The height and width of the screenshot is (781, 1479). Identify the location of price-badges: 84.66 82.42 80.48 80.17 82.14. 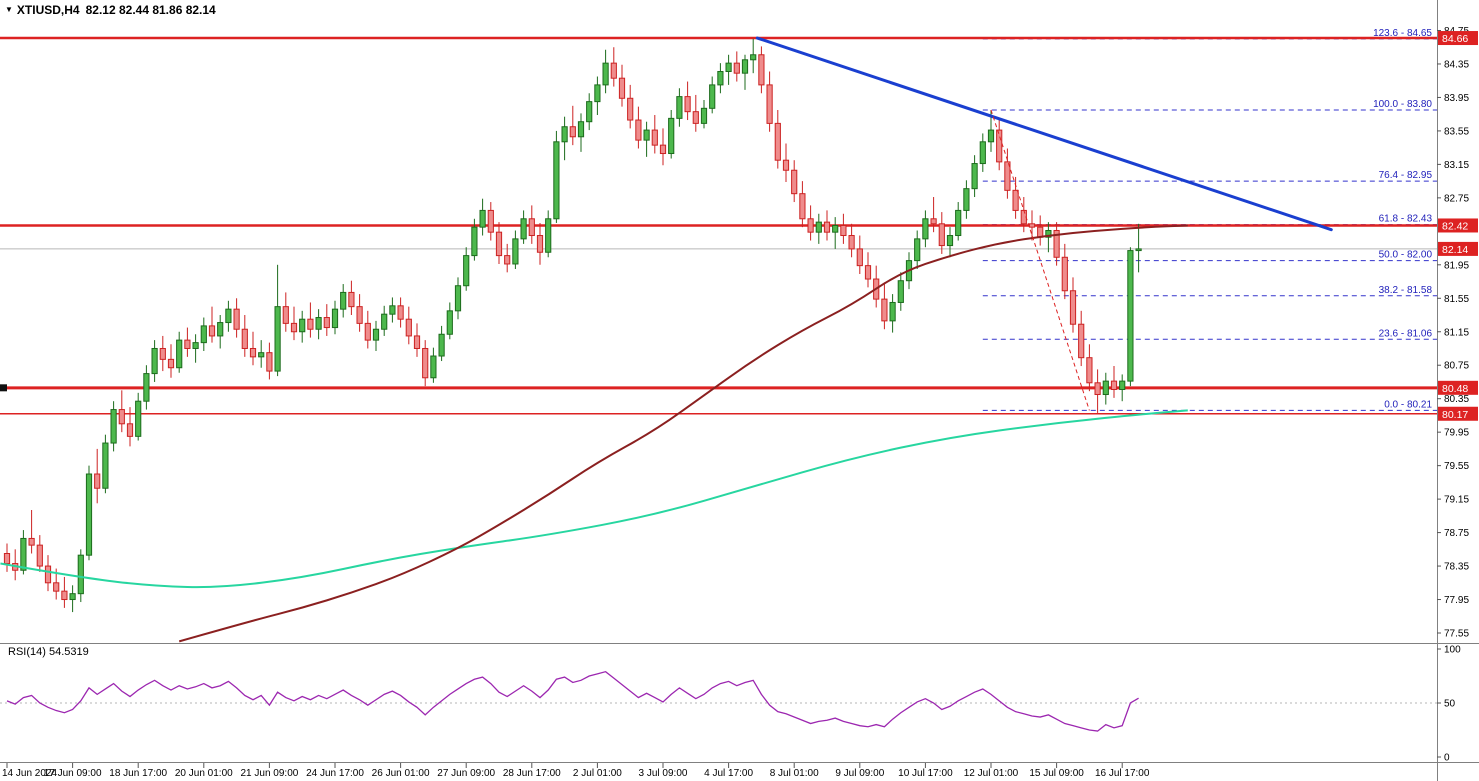
(1458, 226).